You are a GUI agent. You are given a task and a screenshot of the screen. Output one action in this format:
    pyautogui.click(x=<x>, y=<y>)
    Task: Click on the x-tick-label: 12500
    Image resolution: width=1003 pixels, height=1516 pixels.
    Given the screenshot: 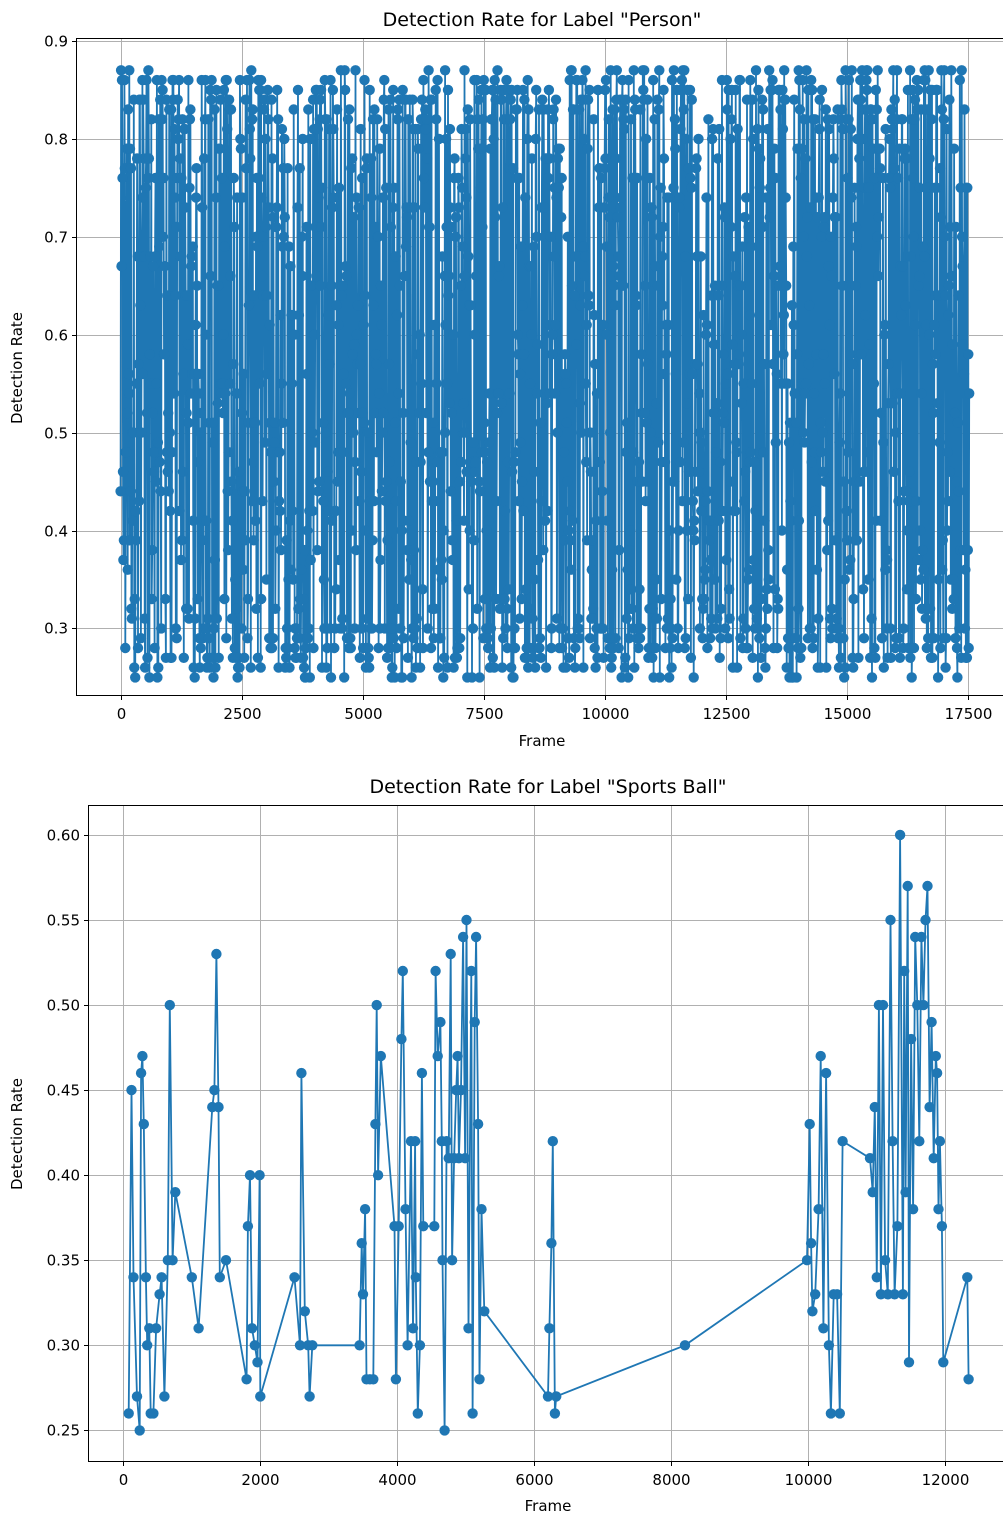 What is the action you would take?
    pyautogui.click(x=727, y=714)
    